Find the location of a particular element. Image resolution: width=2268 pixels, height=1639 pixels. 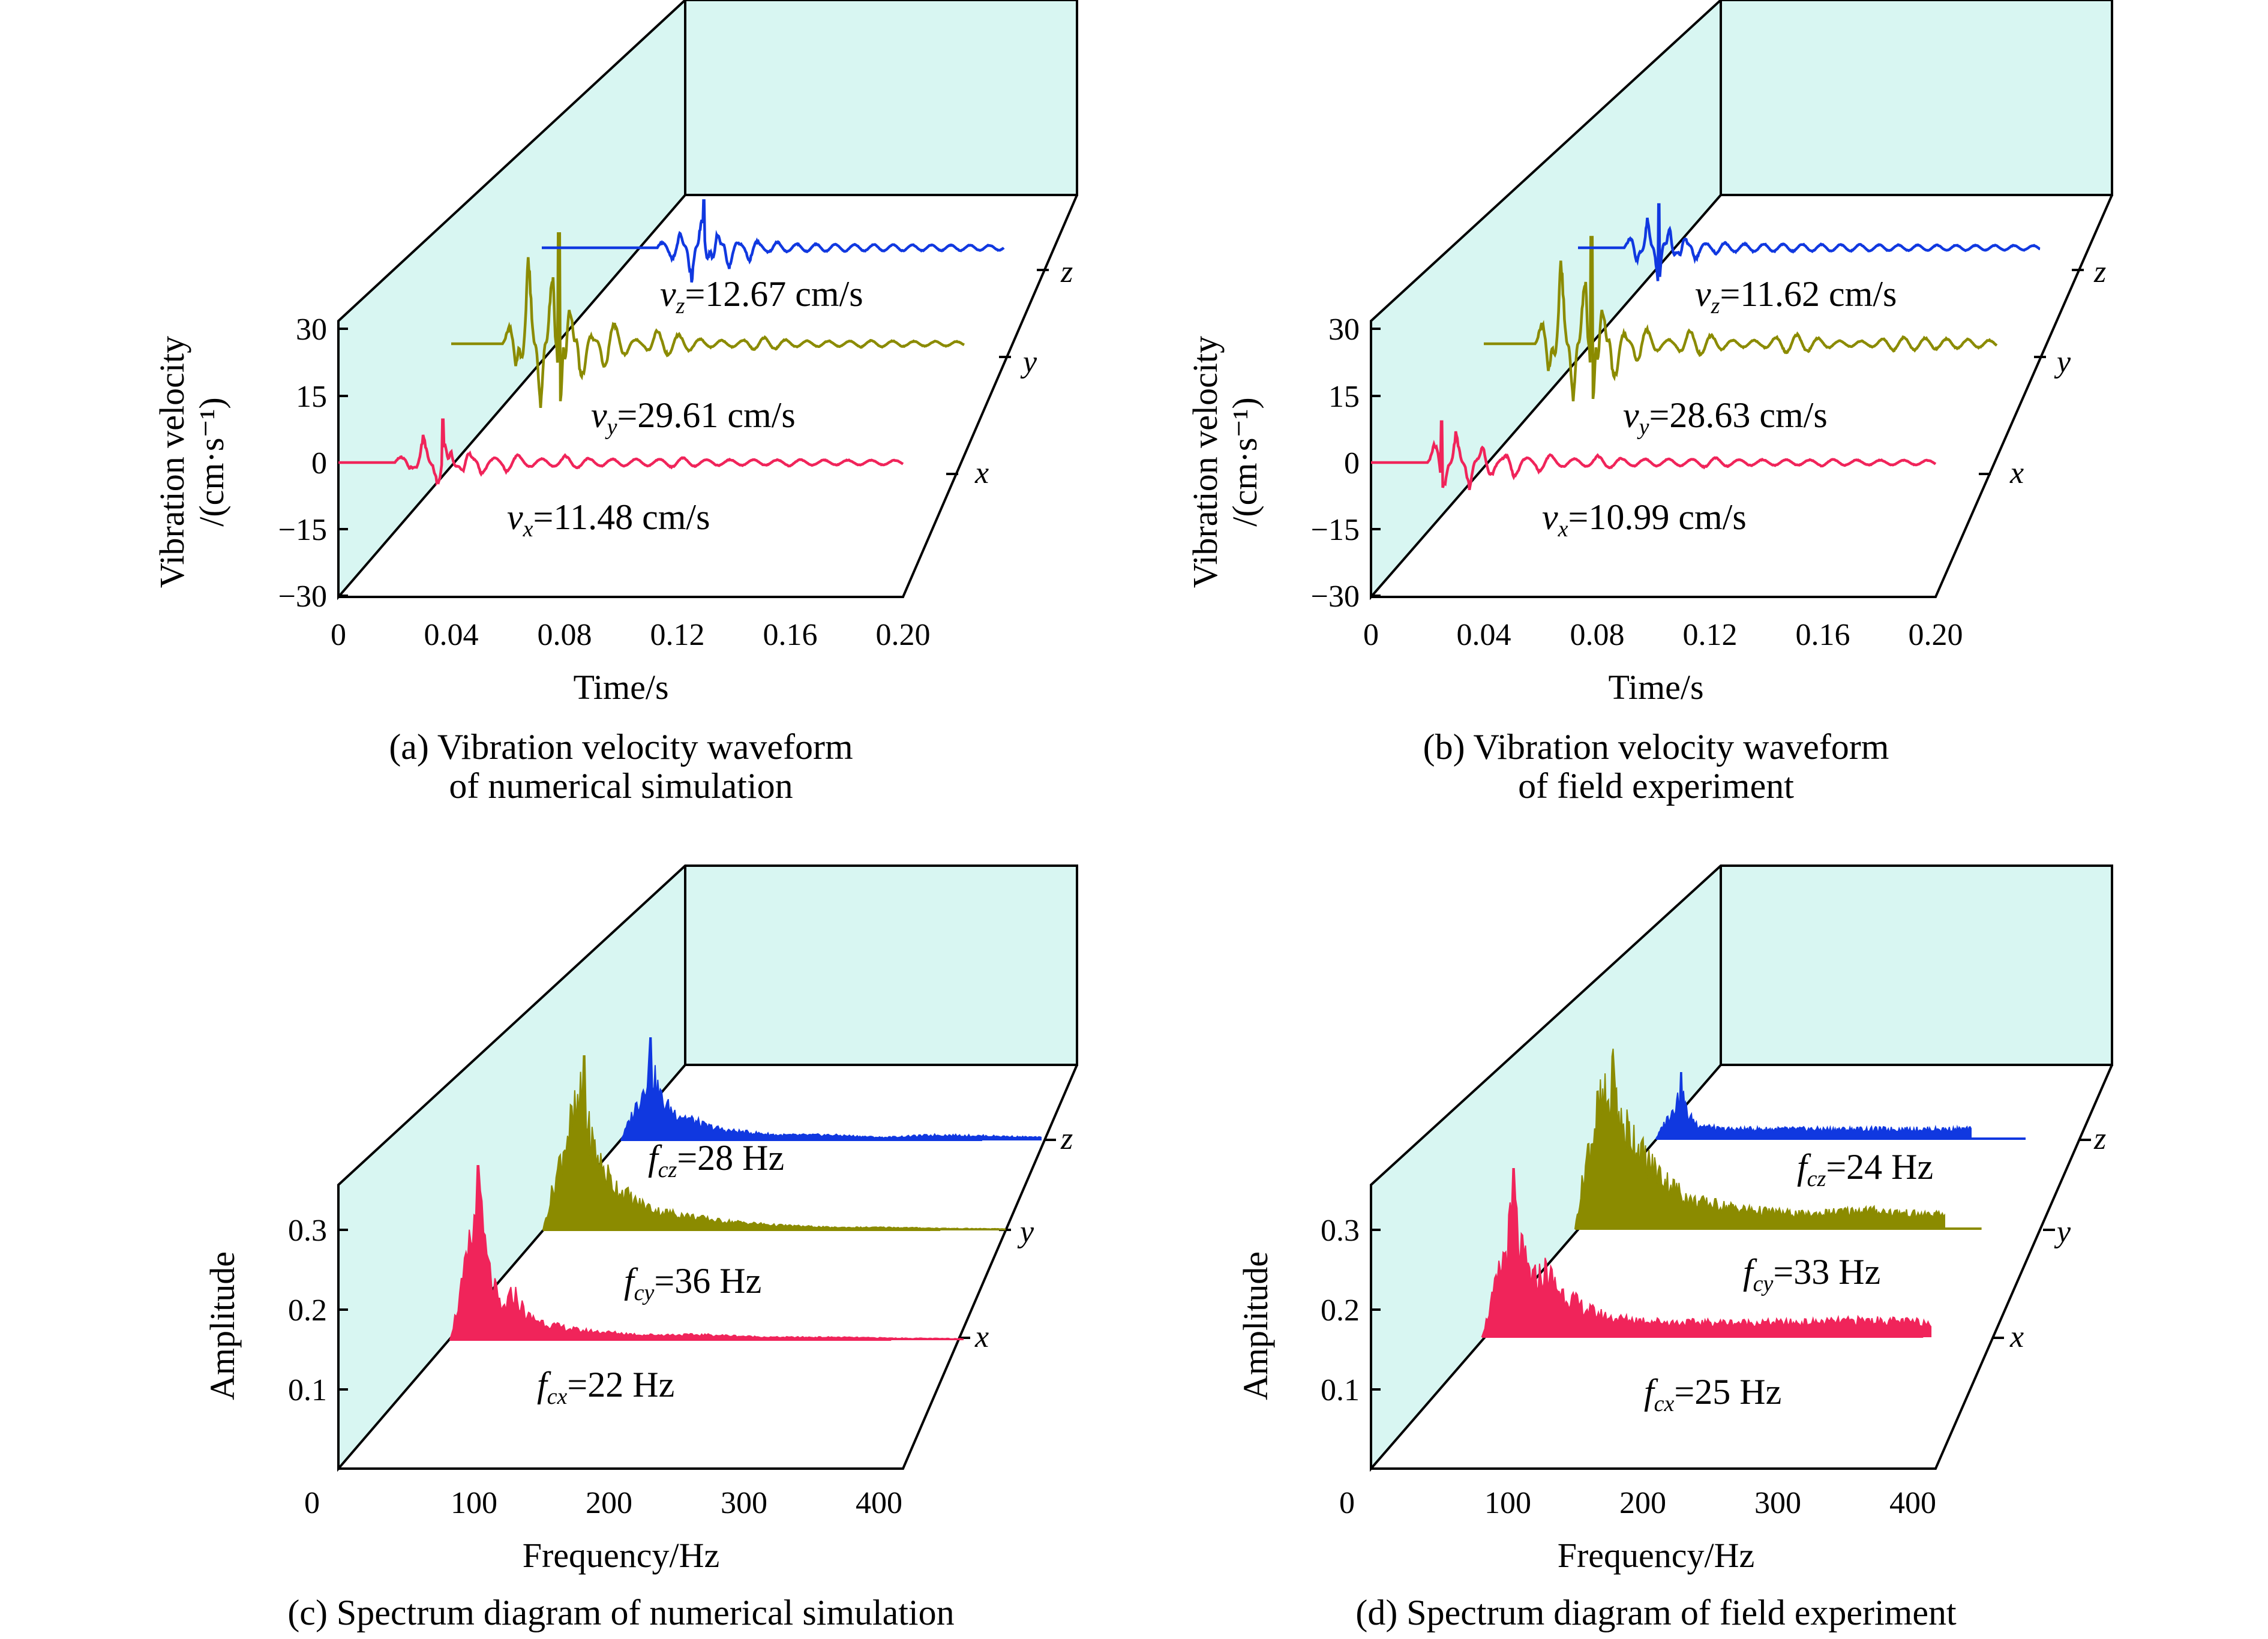

panel-a-ylabel-line1: Vibration velocity is located at coordinates (172, 462).